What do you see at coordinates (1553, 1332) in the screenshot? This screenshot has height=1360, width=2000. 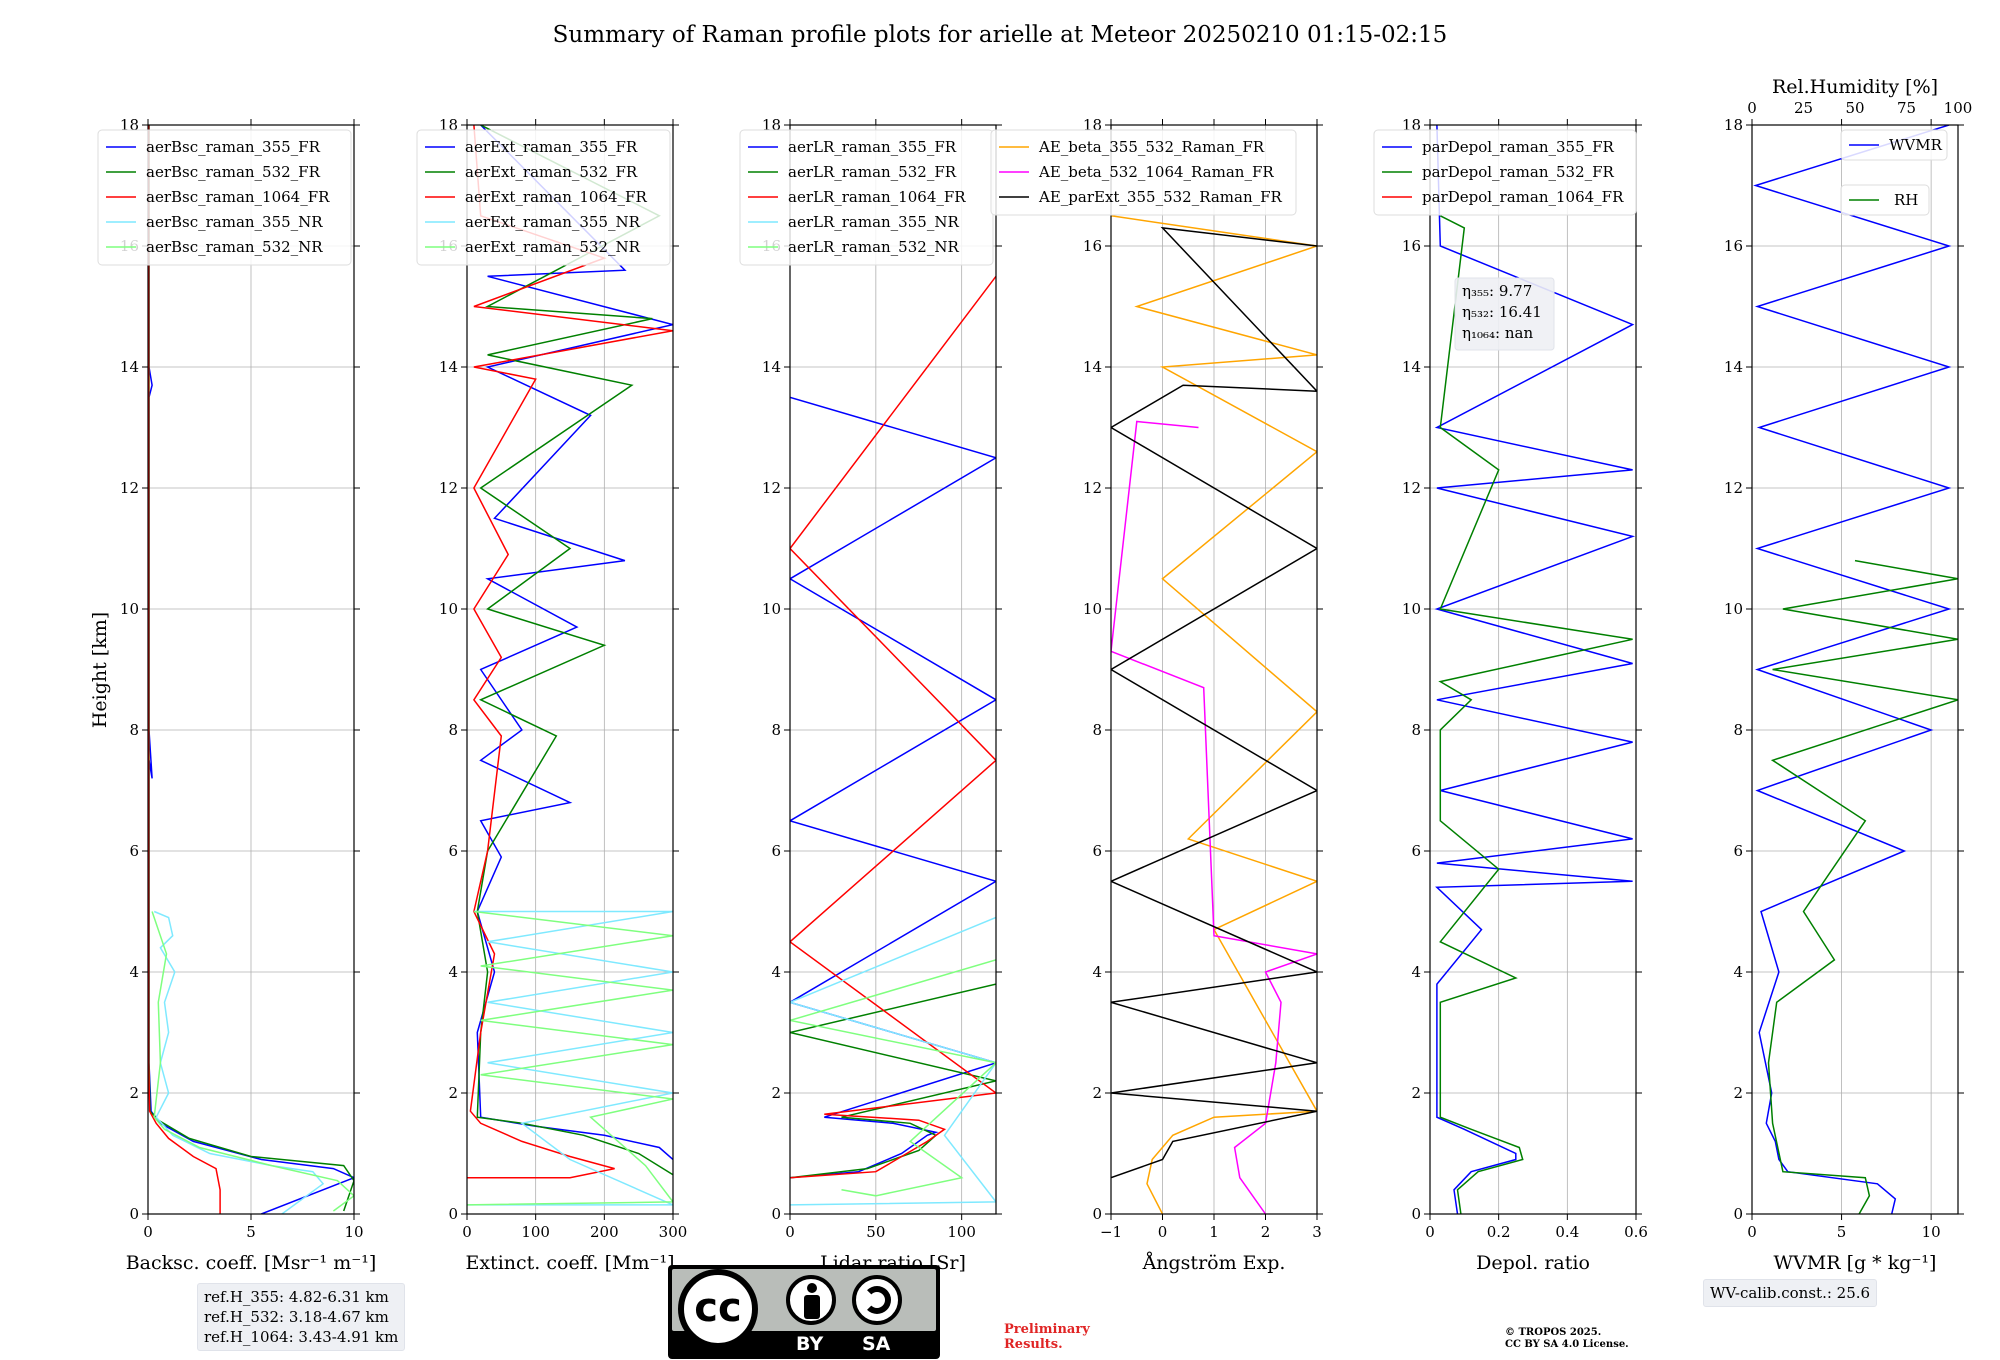 I see `copyright-line-1: © TROPOS 2025.` at bounding box center [1553, 1332].